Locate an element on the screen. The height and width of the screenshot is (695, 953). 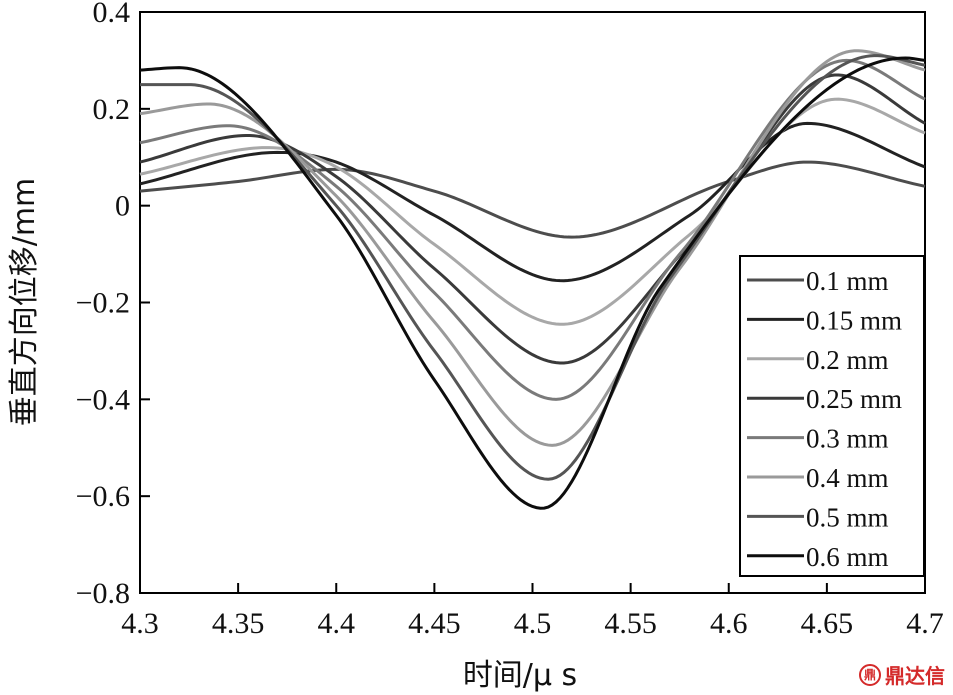
legend-label: 0.2 mm is located at coordinates (847, 360).